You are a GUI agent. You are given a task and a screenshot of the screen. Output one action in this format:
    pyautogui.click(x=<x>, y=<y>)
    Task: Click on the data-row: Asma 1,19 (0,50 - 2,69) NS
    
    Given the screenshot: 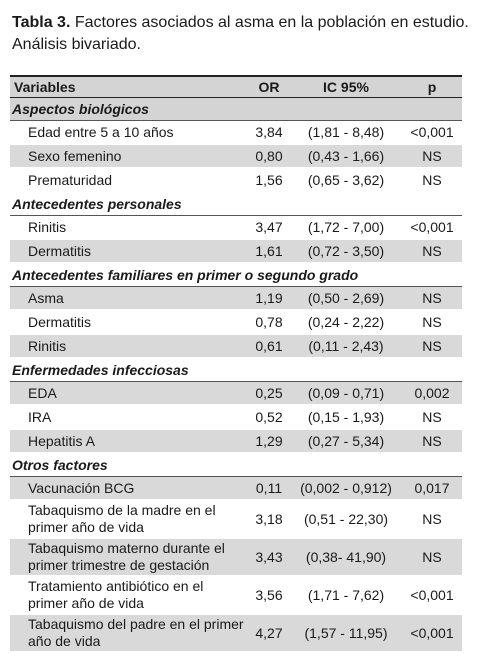 What is the action you would take?
    pyautogui.click(x=236, y=298)
    